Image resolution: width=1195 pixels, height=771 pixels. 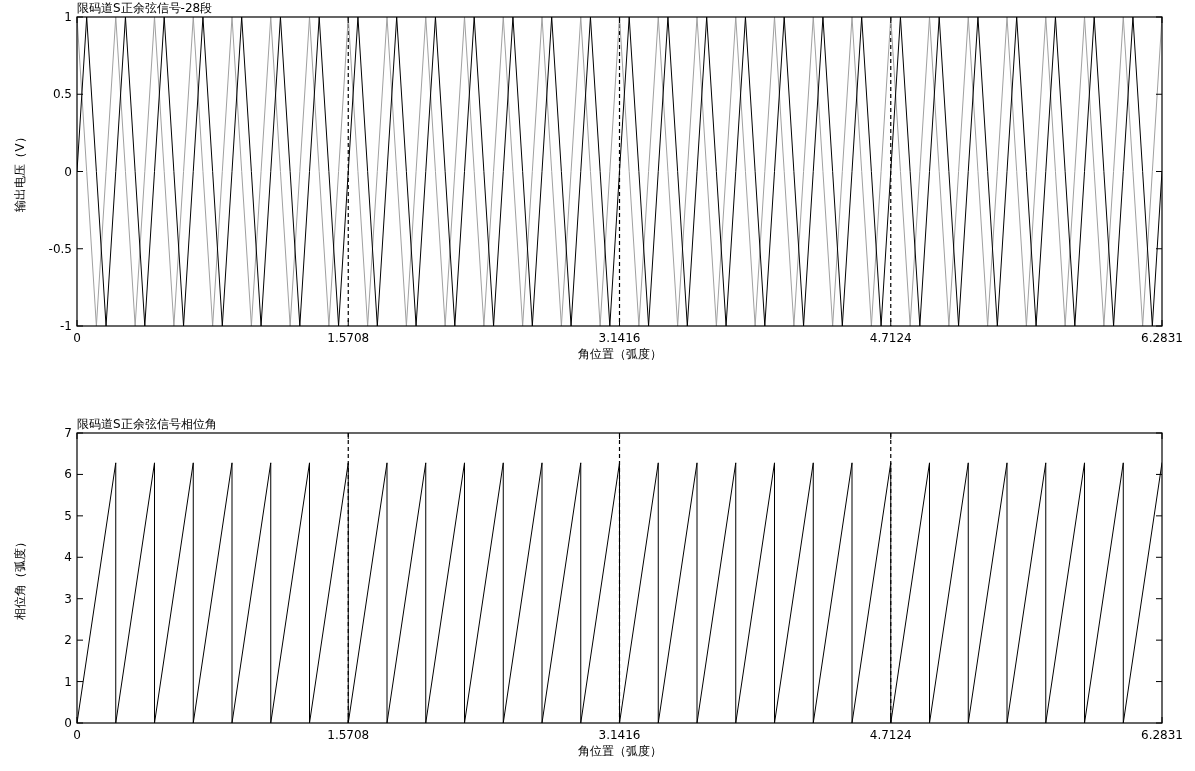 What do you see at coordinates (62, 94) in the screenshot?
I see `y-tick-label: 0.5` at bounding box center [62, 94].